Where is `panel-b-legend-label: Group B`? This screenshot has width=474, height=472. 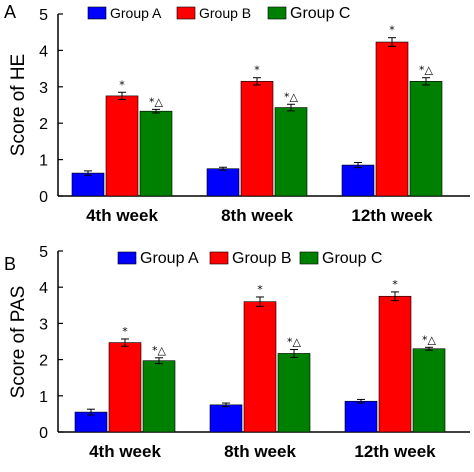 panel-b-legend-label: Group B is located at coordinates (262, 258).